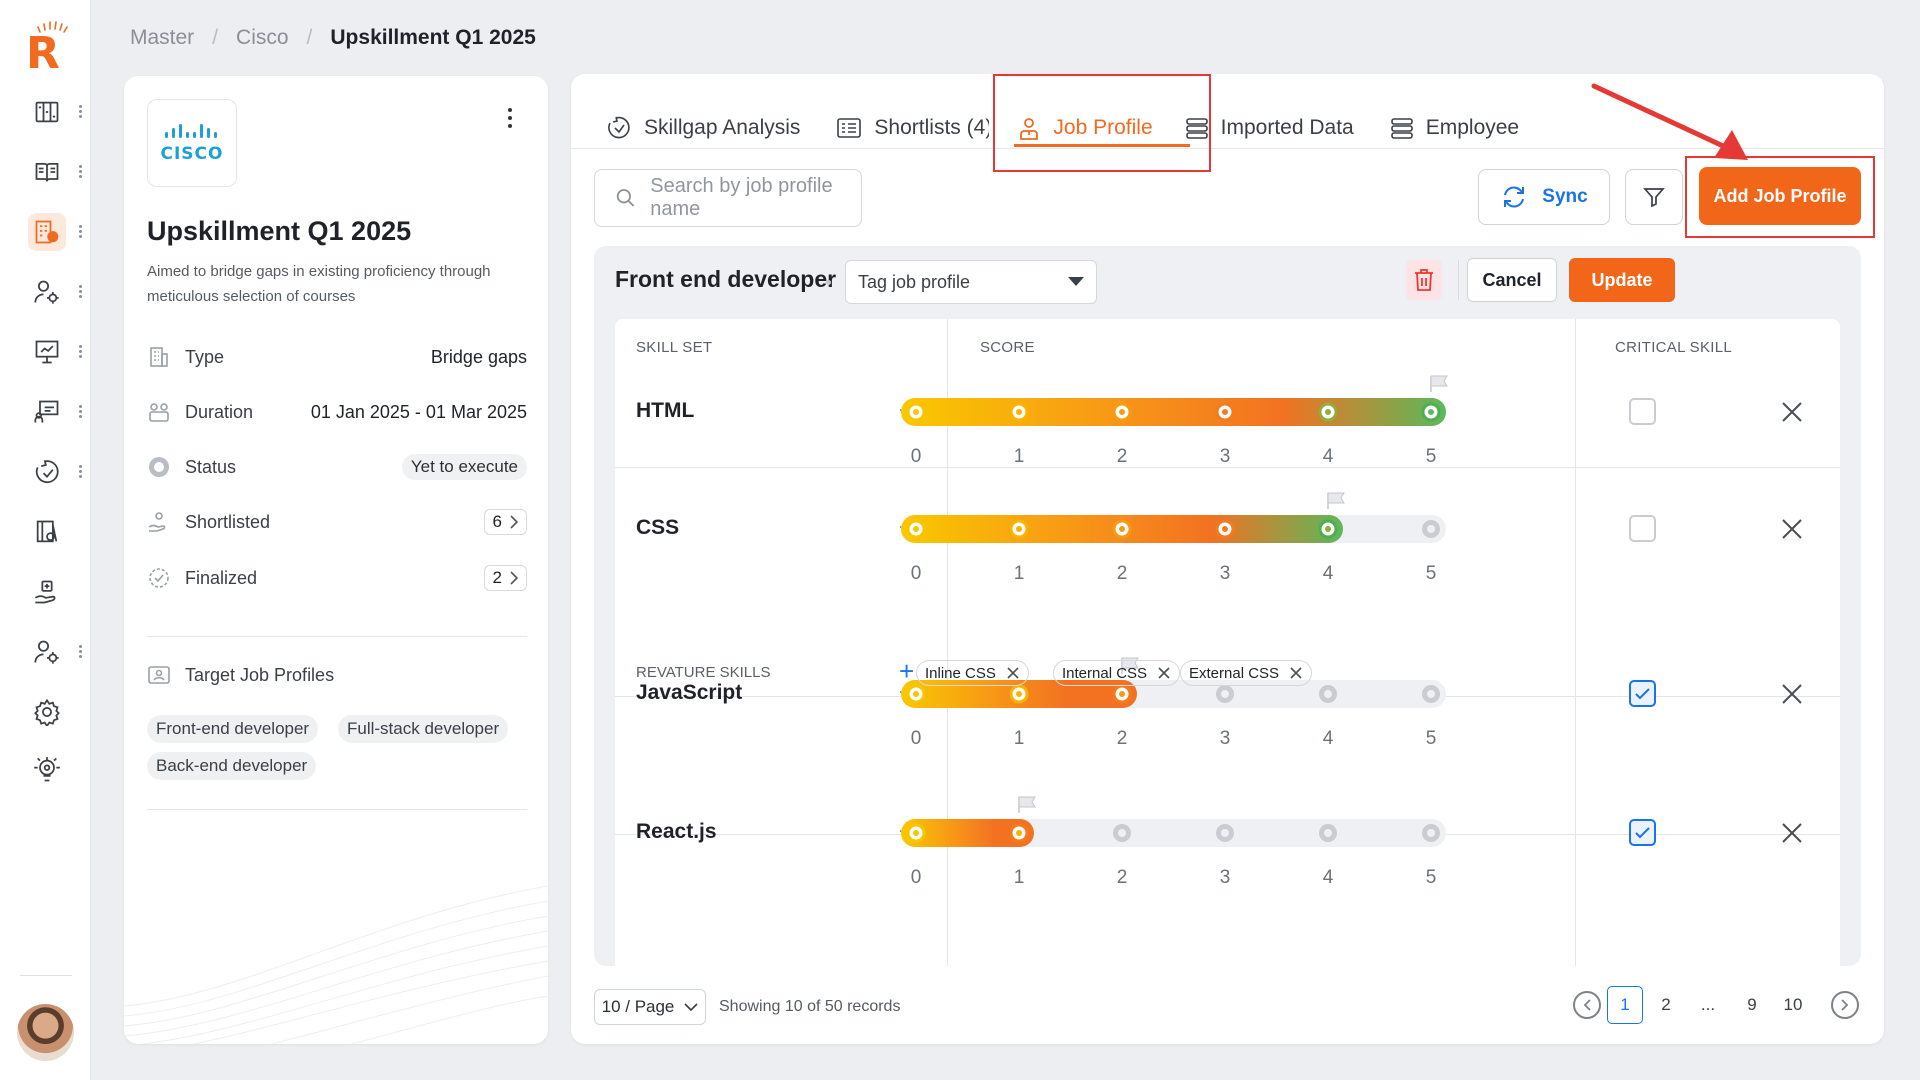  I want to click on sidebar-item-building, so click(47, 232).